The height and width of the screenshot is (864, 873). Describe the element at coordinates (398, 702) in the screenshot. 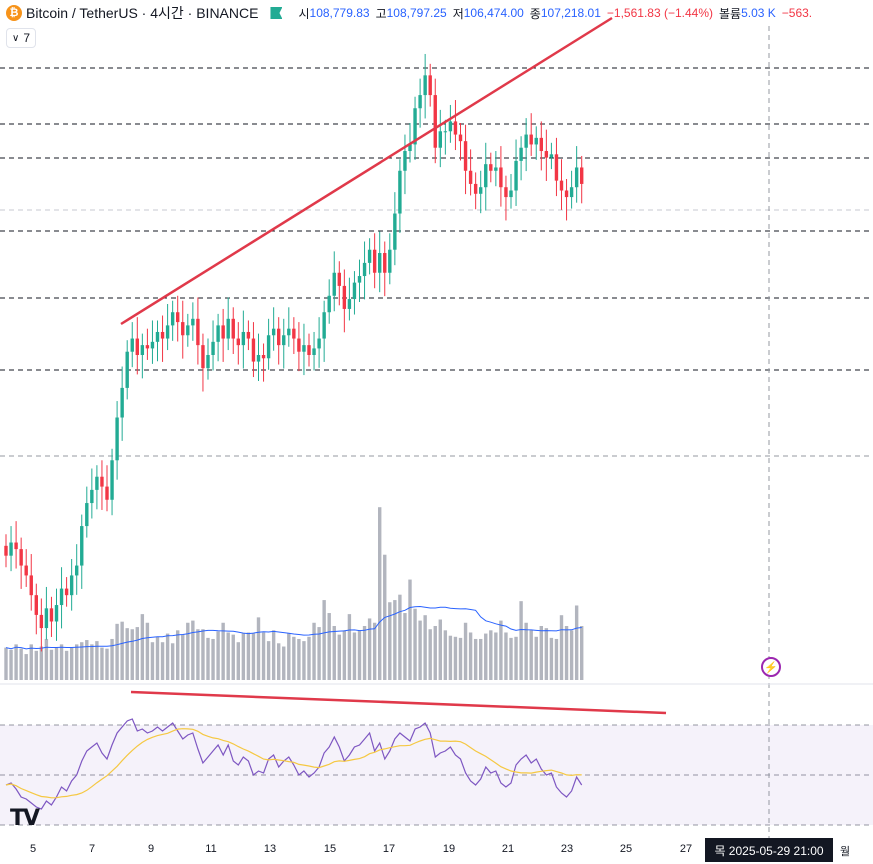

I see `rsi-trendline` at that location.